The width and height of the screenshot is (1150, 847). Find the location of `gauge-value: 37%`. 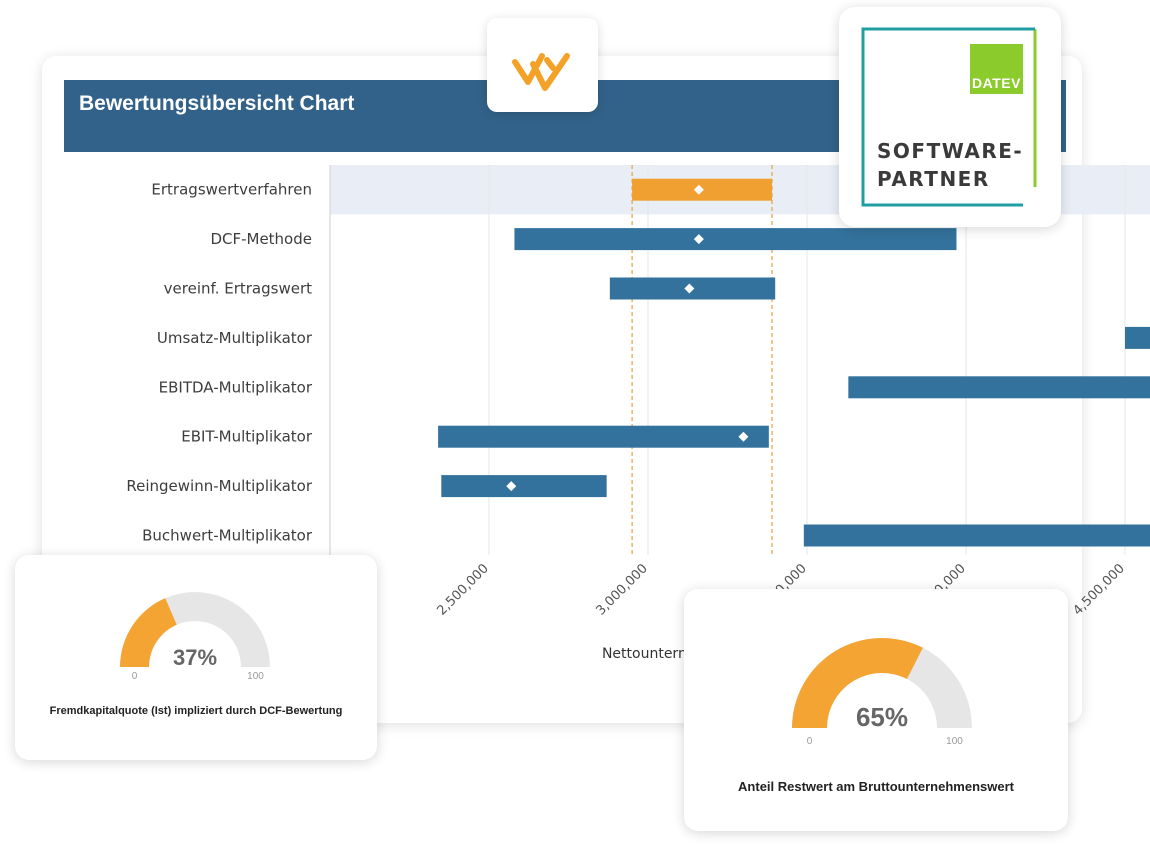

gauge-value: 37% is located at coordinates (195, 657).